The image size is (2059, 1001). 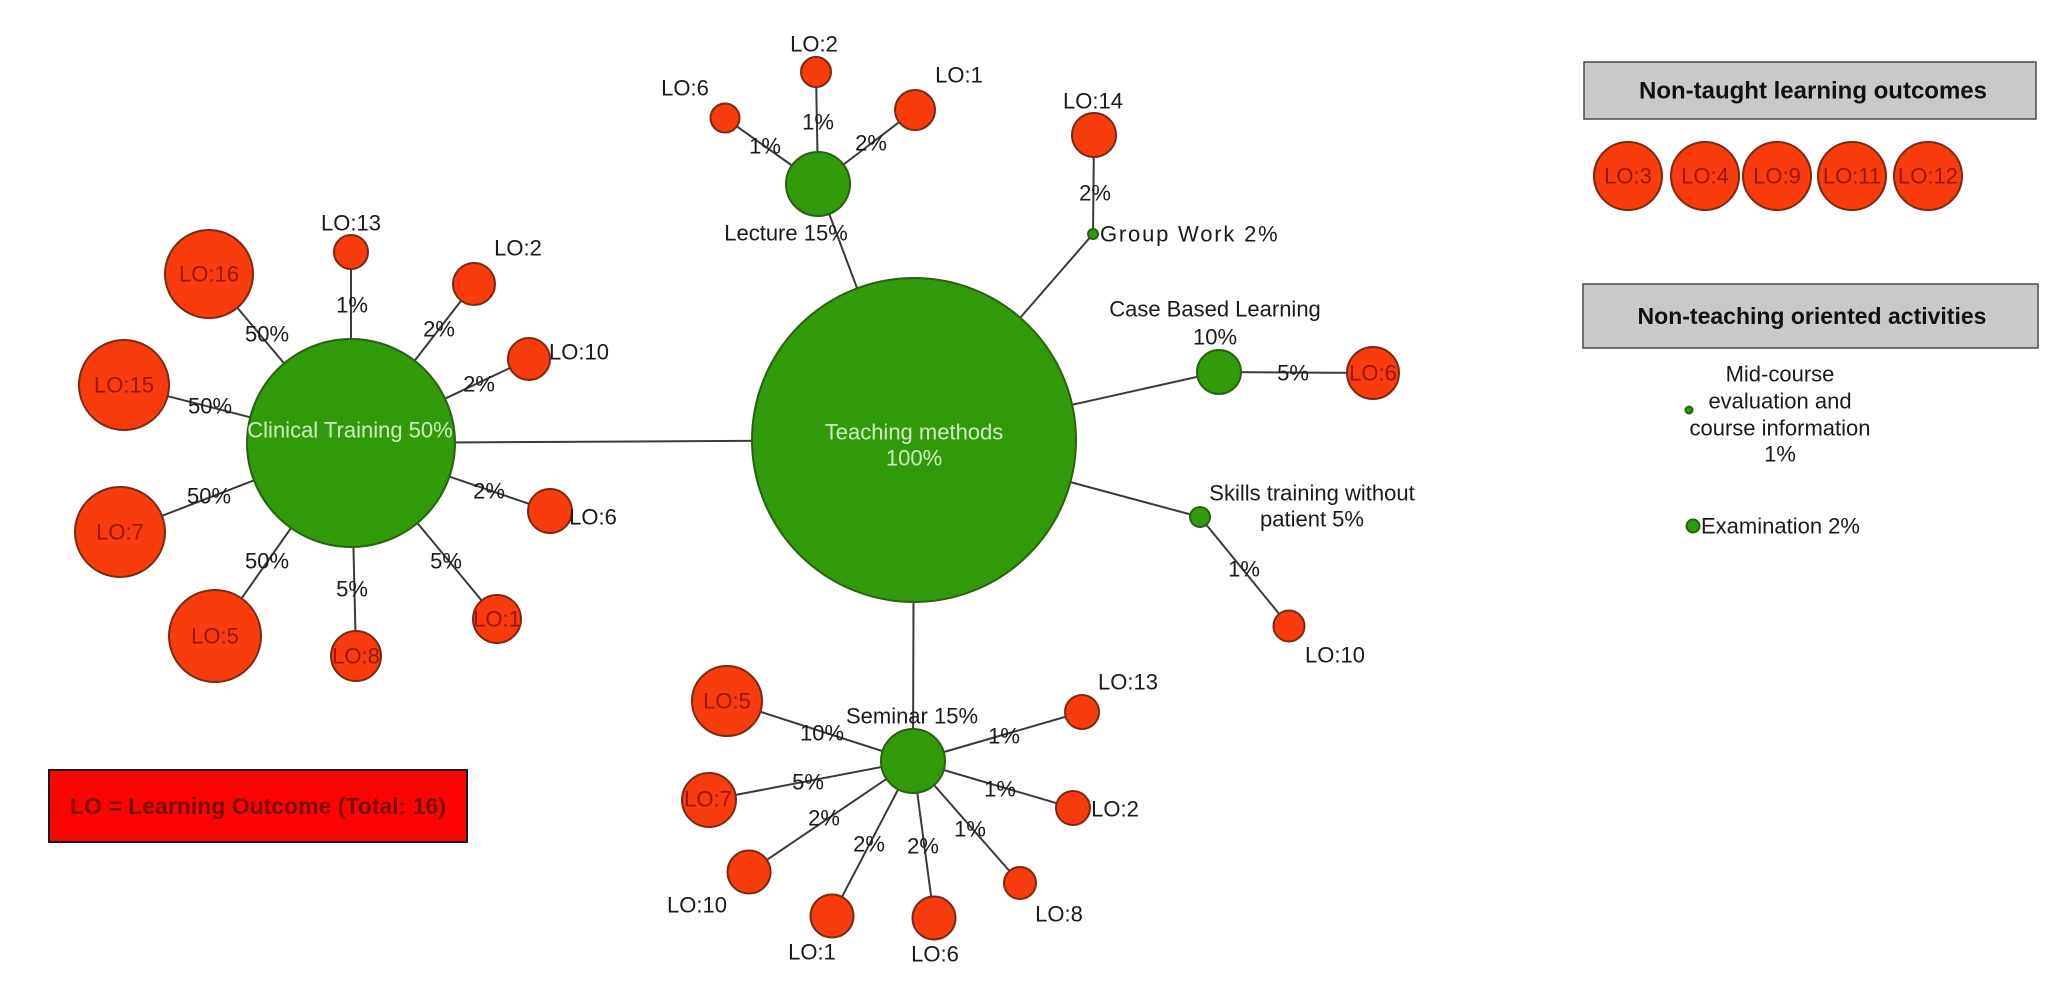 What do you see at coordinates (1628, 176) in the screenshot?
I see `svg-text: LO:3` at bounding box center [1628, 176].